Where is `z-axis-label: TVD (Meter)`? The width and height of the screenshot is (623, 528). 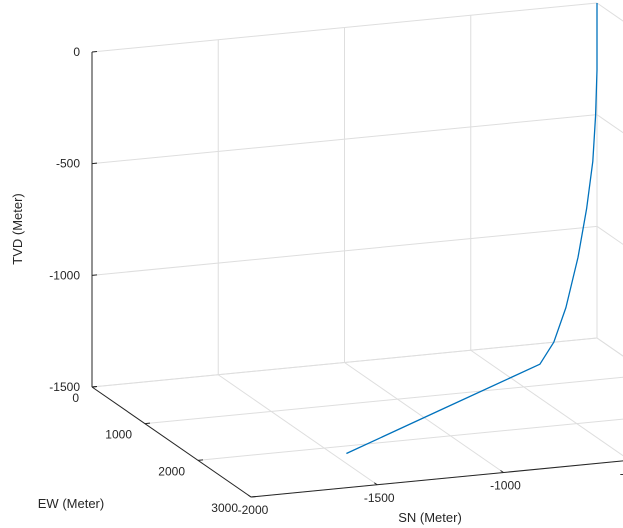
z-axis-label: TVD (Meter) is located at coordinates (17, 229).